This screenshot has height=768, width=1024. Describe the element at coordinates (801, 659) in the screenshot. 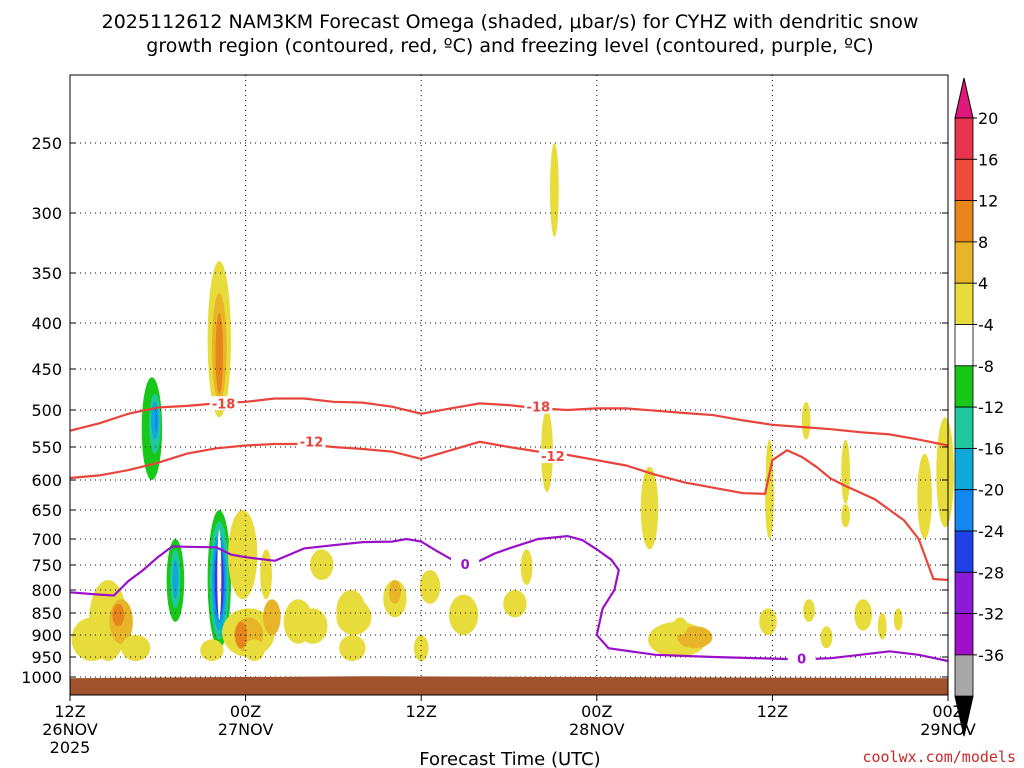

I see `contour-label-freezing-level-0-1: 0` at that location.